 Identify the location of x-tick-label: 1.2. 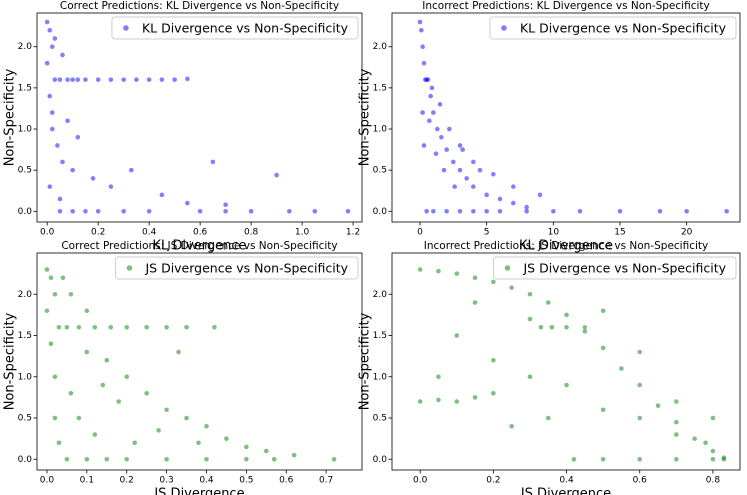
(353, 233).